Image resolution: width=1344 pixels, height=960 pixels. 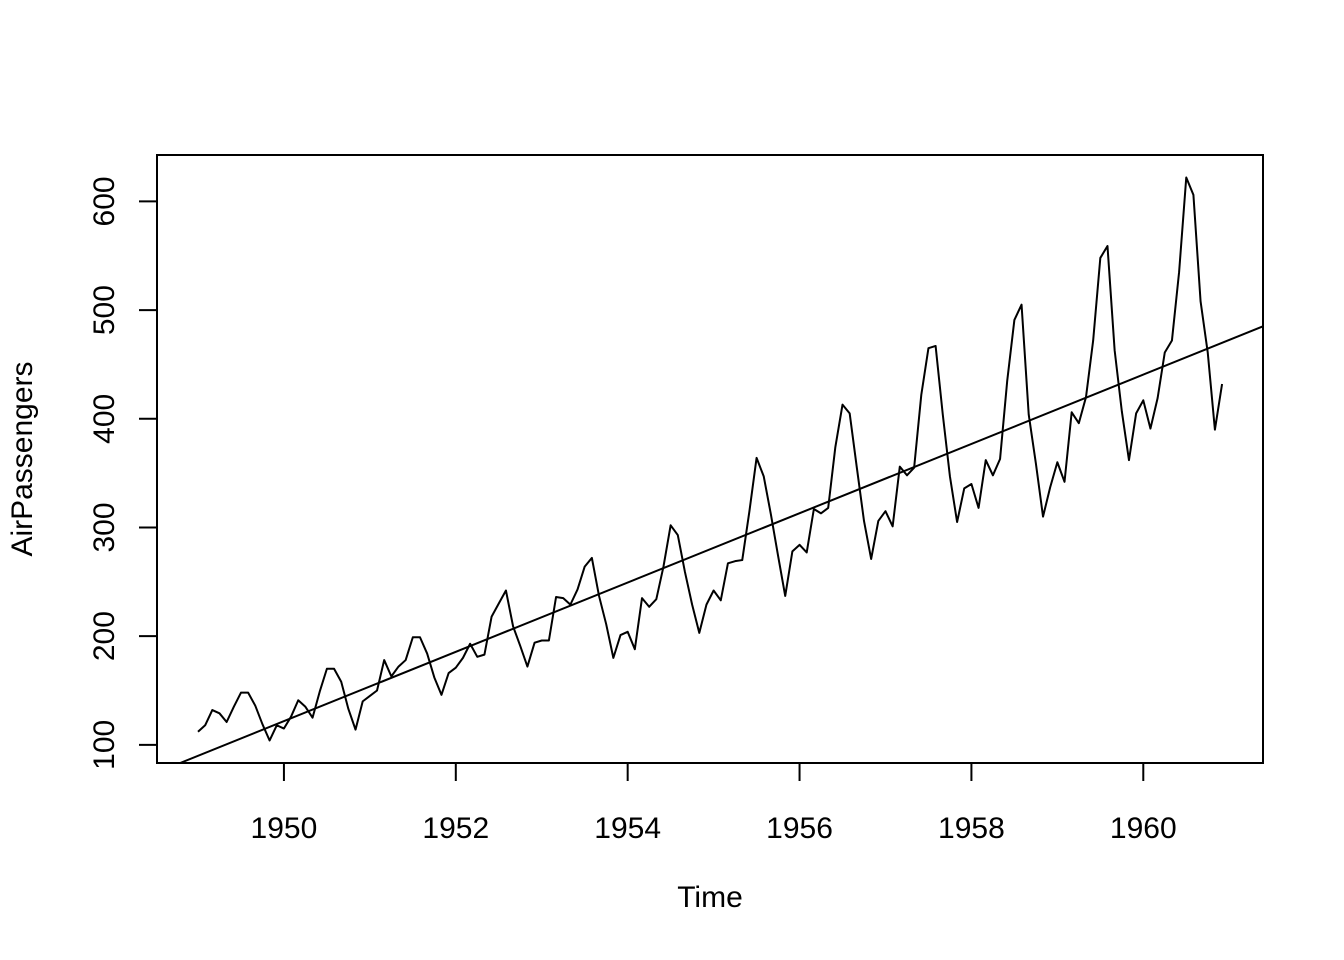 I want to click on x-tick-label: 1960, so click(x=1143, y=828).